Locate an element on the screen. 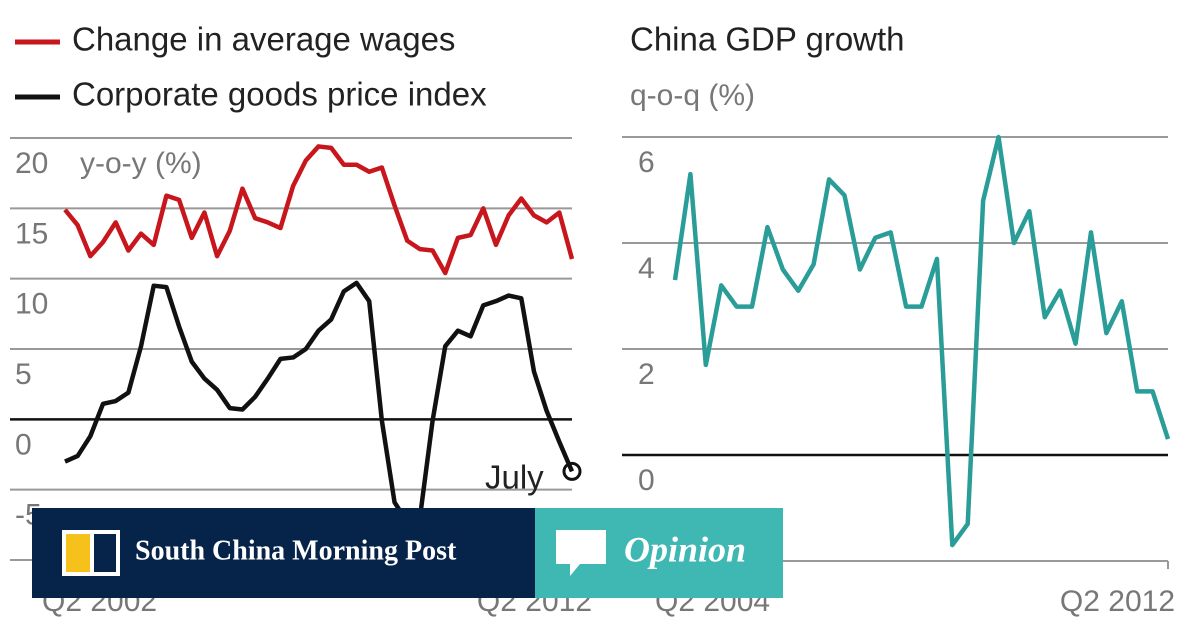 The height and width of the screenshot is (630, 1200). end-marker is located at coordinates (572, 471).